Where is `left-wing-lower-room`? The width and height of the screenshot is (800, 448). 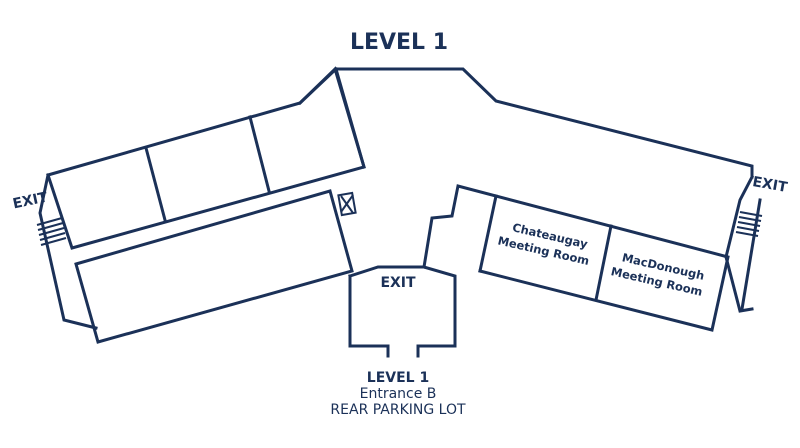 left-wing-lower-room is located at coordinates (214, 266).